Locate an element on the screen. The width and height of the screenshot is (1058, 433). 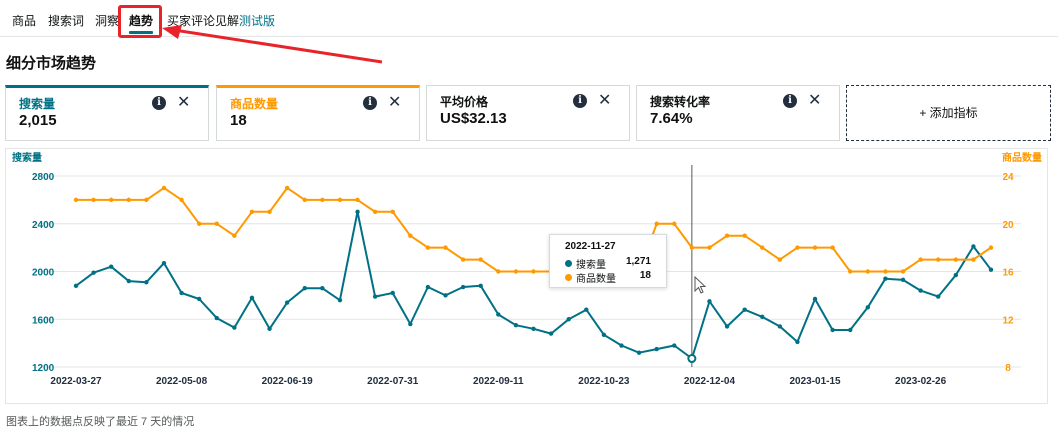
chart-footnote: 图表上的数据点反映了最近 7 天的情况 is located at coordinates (100, 422).